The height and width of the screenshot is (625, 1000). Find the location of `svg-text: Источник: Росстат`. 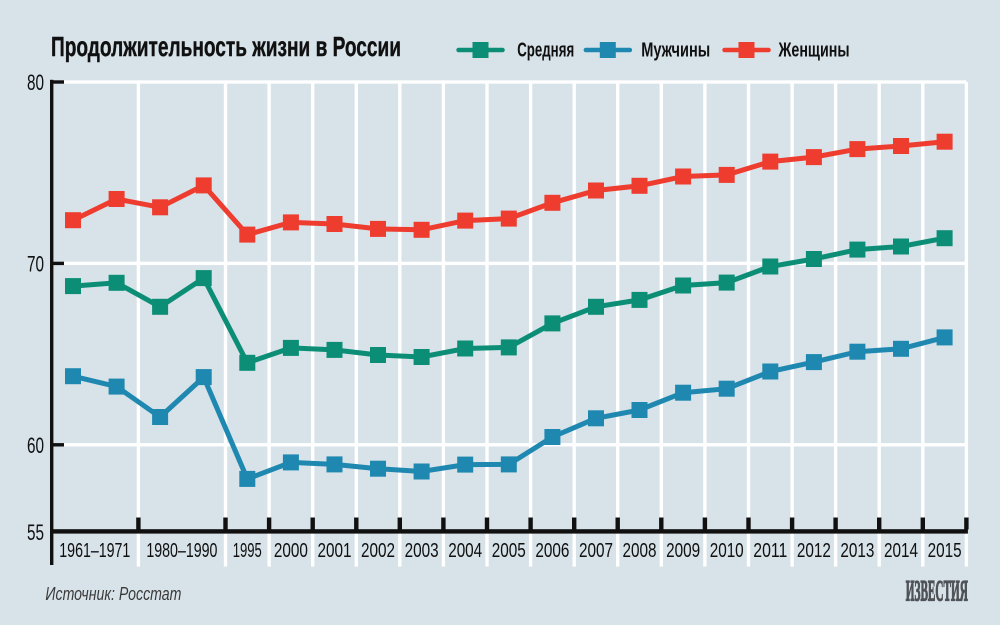

svg-text: Источник: Росстат is located at coordinates (113, 593).